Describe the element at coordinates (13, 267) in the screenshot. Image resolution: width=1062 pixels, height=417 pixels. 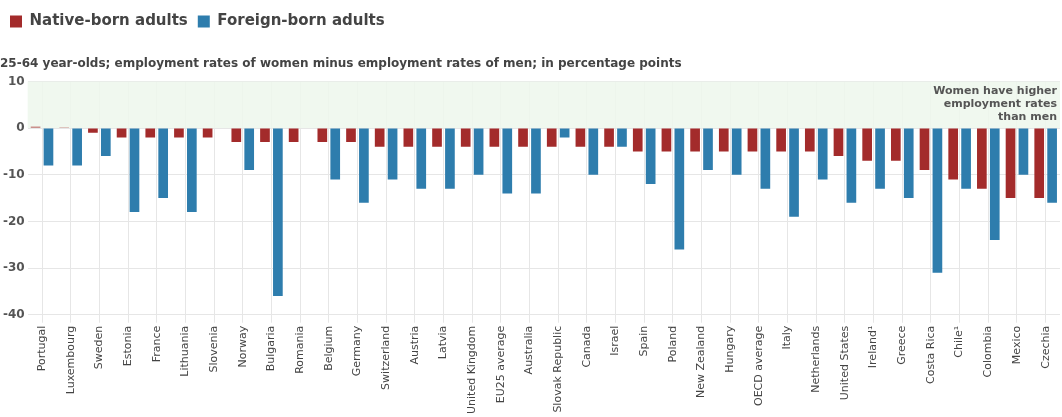
I see `y-tick-label: -30` at that location.